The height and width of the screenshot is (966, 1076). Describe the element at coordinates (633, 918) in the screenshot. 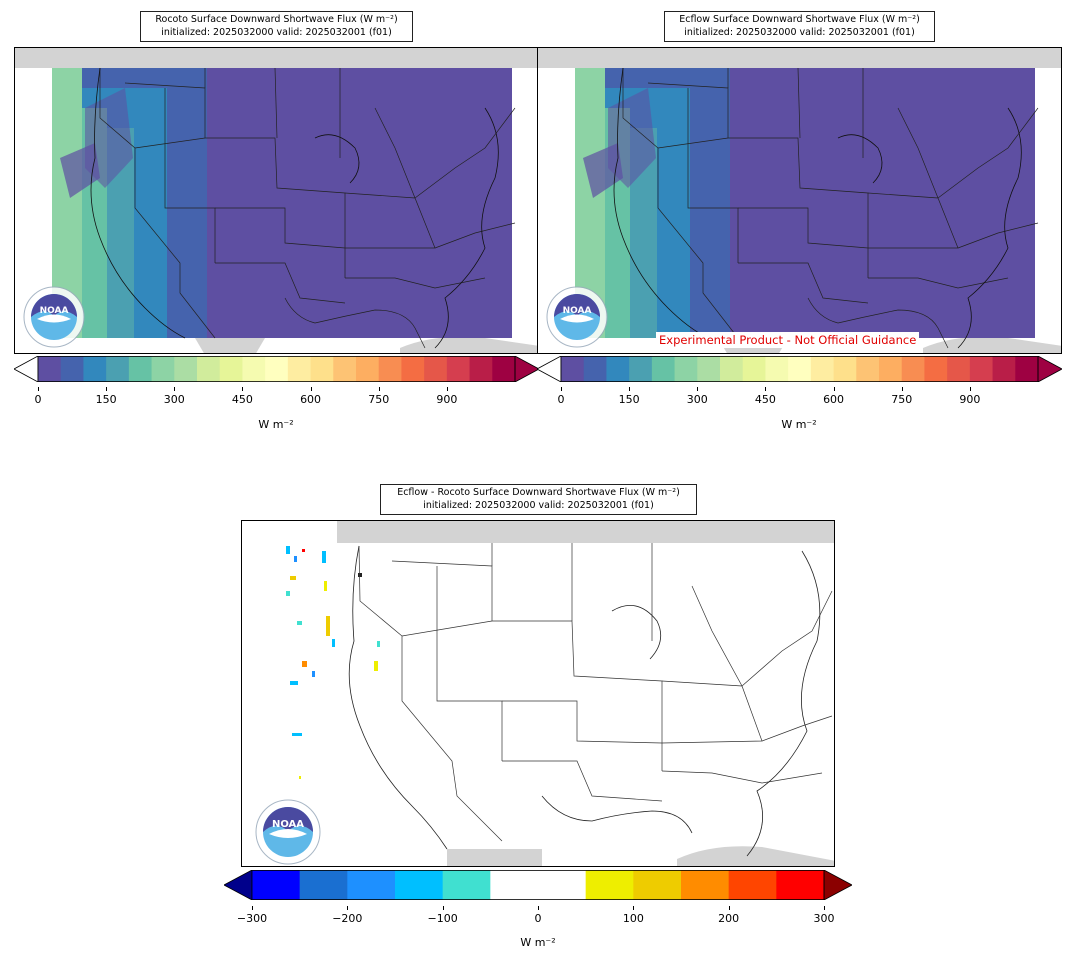

I see `colorbar-tick-label: 100` at that location.